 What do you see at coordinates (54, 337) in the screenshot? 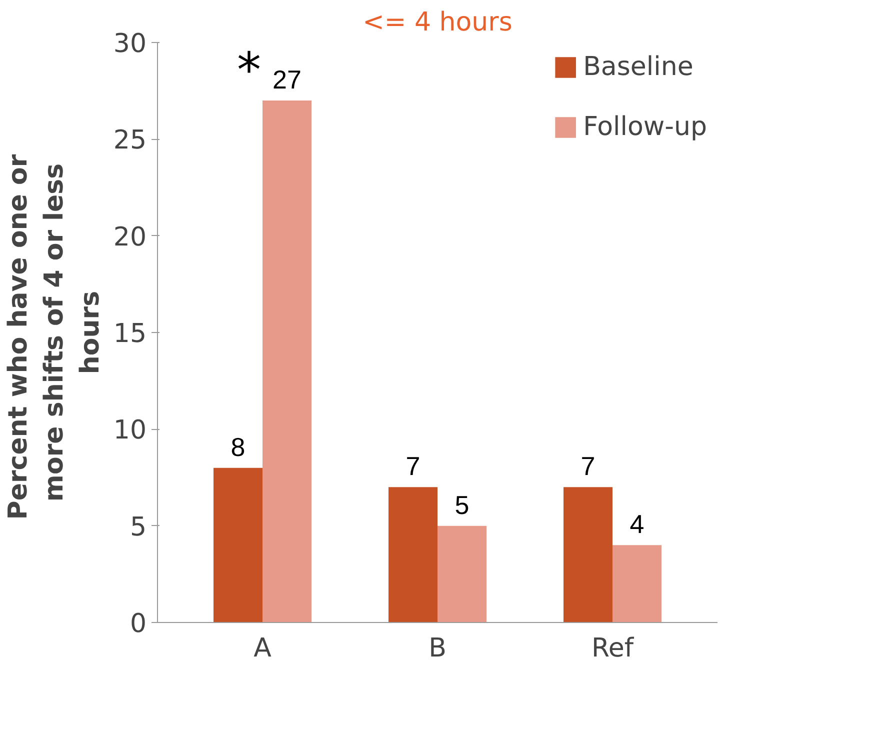
I see `y-axis-title: Percent who have one or more shifts of 4 or less hours` at bounding box center [54, 337].